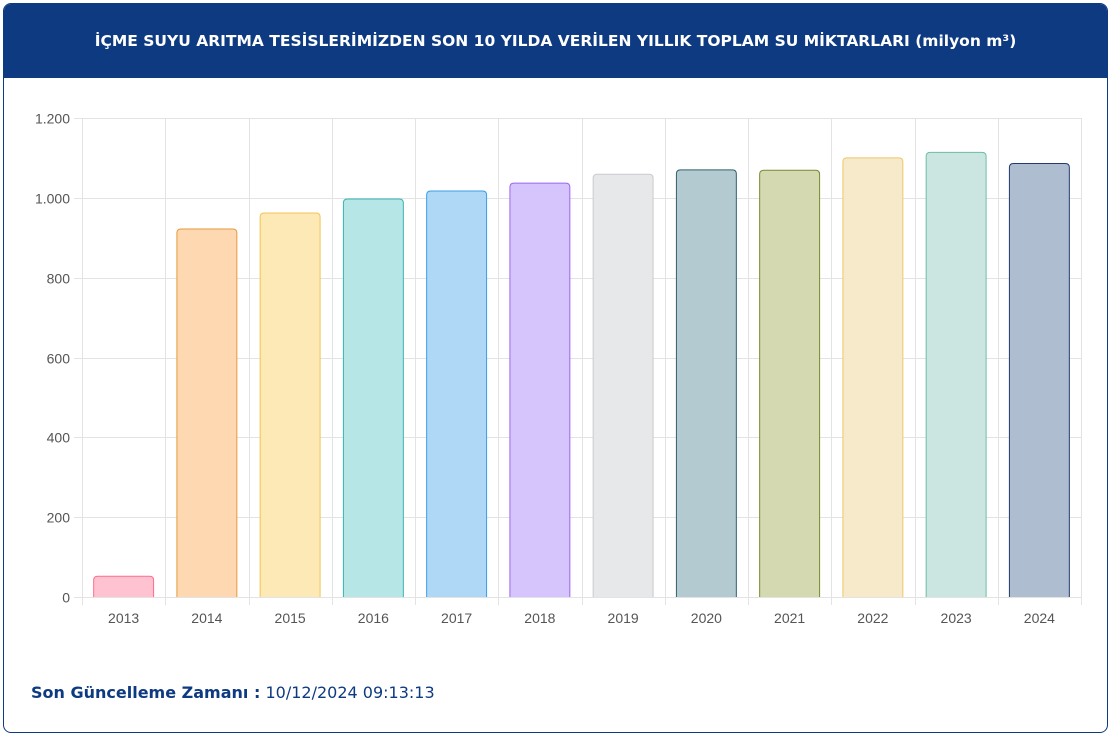 The height and width of the screenshot is (740, 1113). Describe the element at coordinates (956, 618) in the screenshot. I see `x-tick-label: 2023` at that location.